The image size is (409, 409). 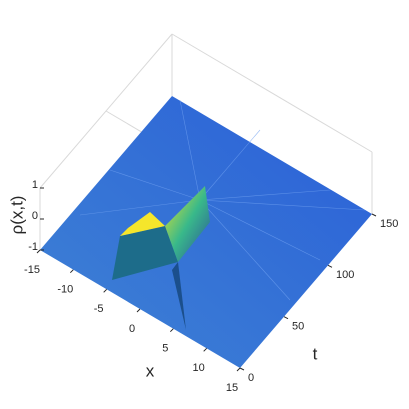 I want to click on y-axis-label: t, so click(x=315, y=353).